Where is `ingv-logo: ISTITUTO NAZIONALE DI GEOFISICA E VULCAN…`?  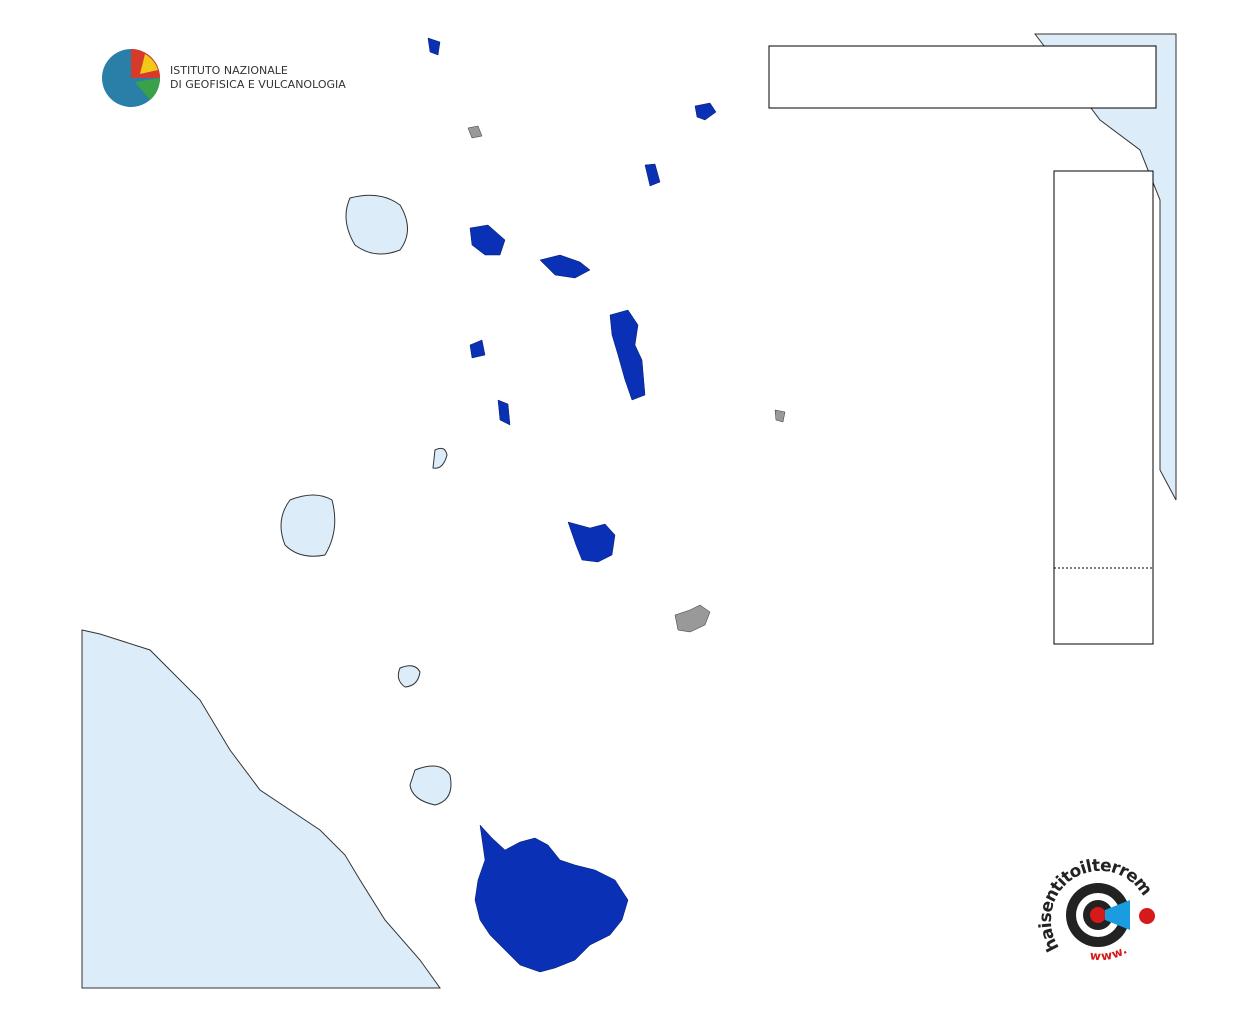 ingv-logo: ISTITUTO NAZIONALE DI GEOFISICA E VULCAN… is located at coordinates (224, 78).